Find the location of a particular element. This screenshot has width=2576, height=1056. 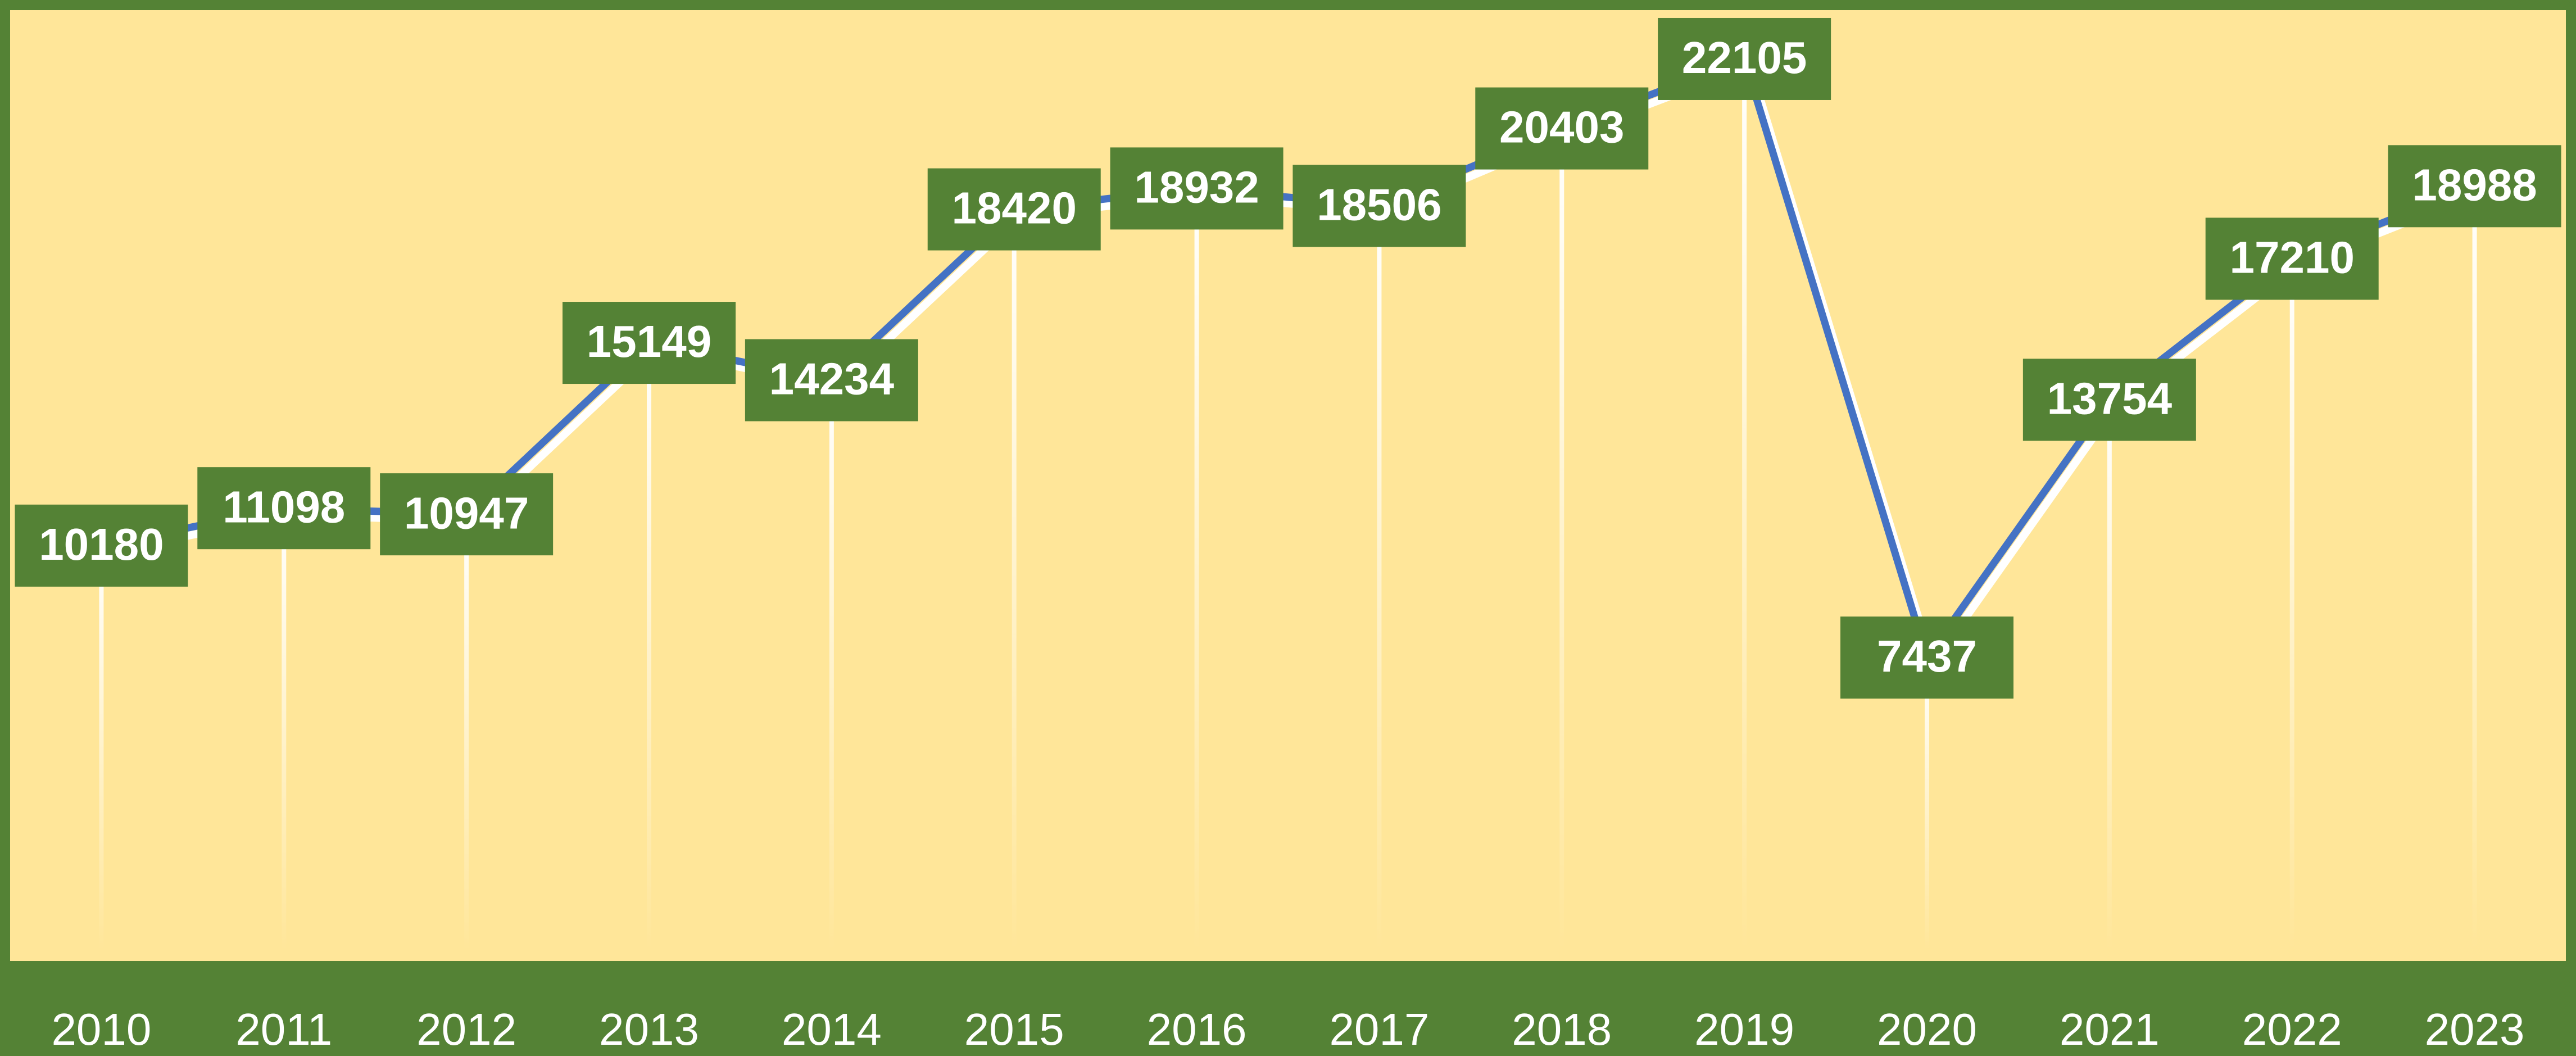

x-tick-label: 2020 is located at coordinates (1927, 1029).